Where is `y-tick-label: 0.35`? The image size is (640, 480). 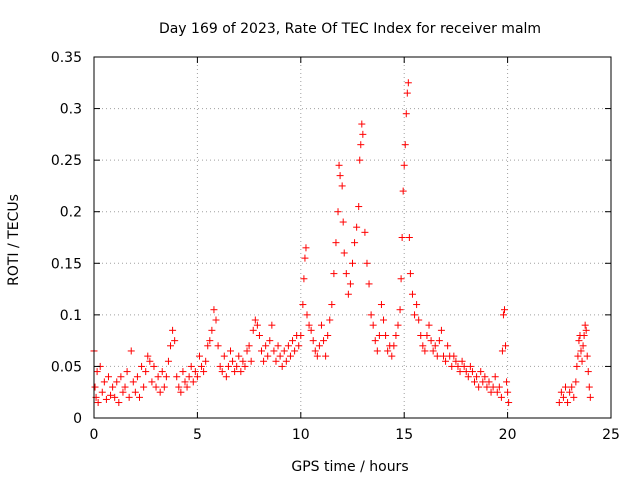 y-tick-label: 0.35 is located at coordinates (66, 58).